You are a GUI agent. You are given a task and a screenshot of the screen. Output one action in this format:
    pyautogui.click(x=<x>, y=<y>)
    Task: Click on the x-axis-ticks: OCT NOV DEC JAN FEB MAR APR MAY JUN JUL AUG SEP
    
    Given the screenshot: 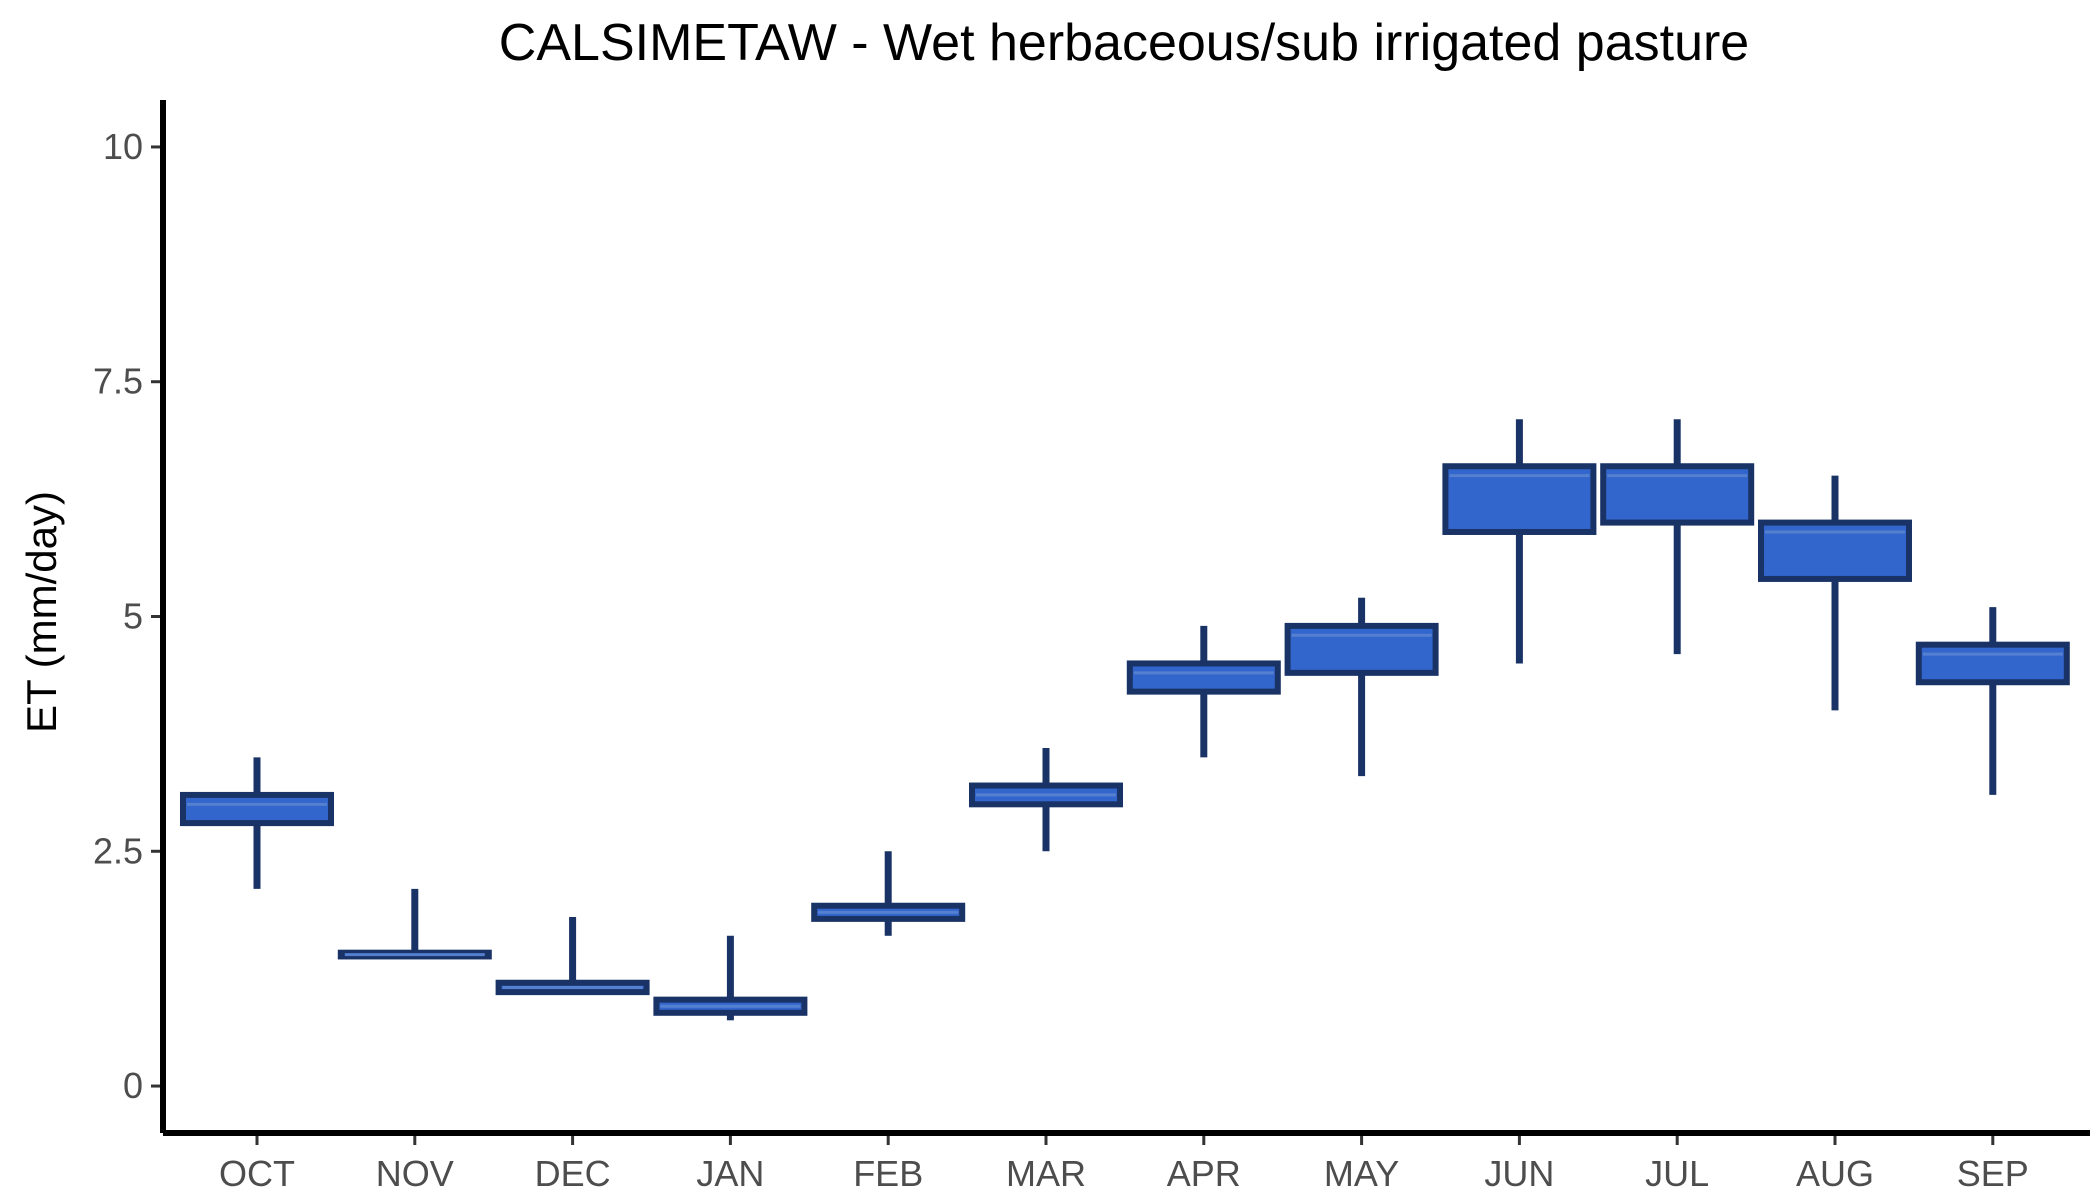 What is the action you would take?
    pyautogui.click(x=1124, y=1163)
    